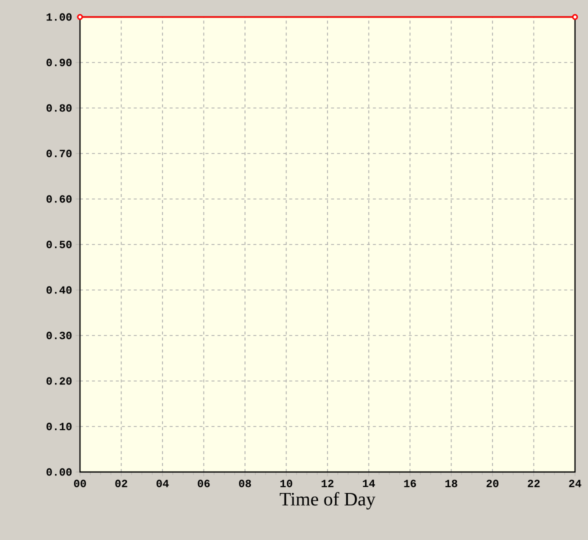 Image resolution: width=588 pixels, height=540 pixels. What do you see at coordinates (451, 484) in the screenshot?
I see `x-tick-label: 18` at bounding box center [451, 484].